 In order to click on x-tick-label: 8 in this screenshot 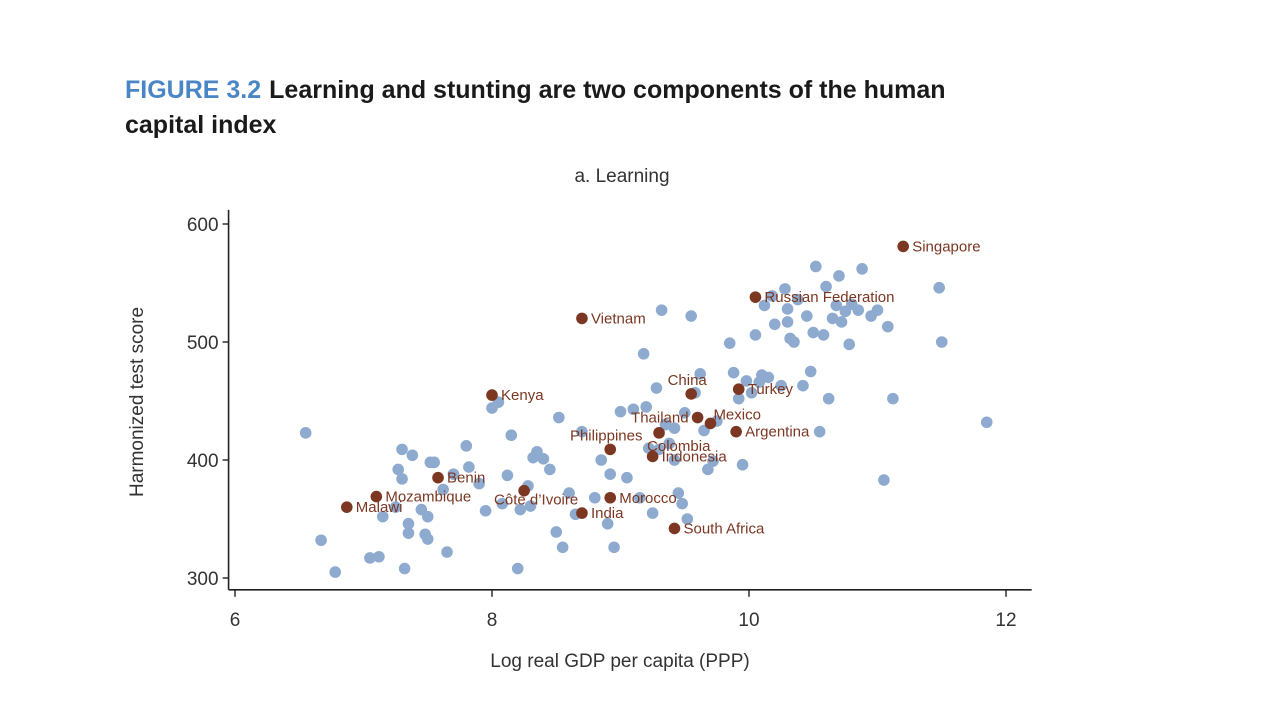, I will do `click(492, 620)`.